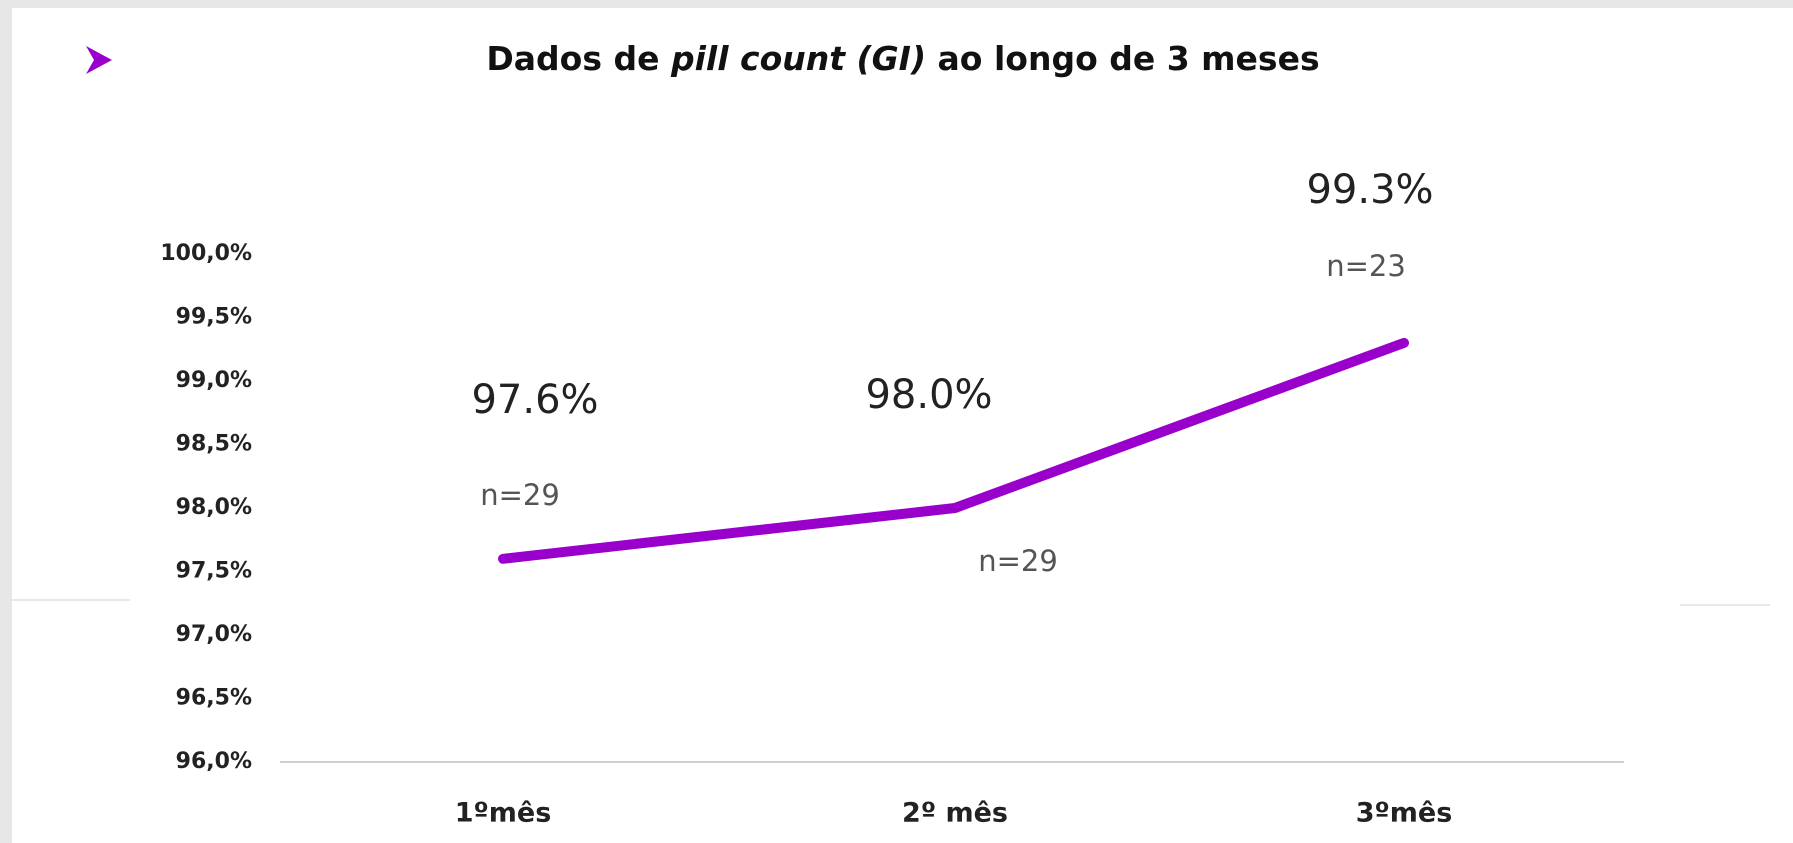  I want to click on bullet-arrow, so click(99, 60).